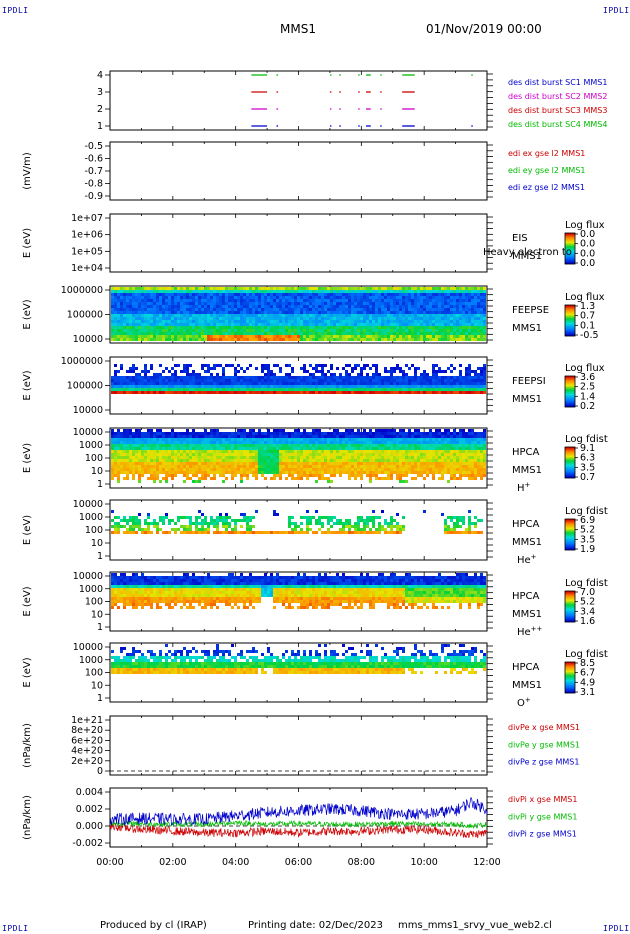 The height and width of the screenshot is (934, 630). I want to click on edi-ytick-label: -0.5, so click(93, 146).